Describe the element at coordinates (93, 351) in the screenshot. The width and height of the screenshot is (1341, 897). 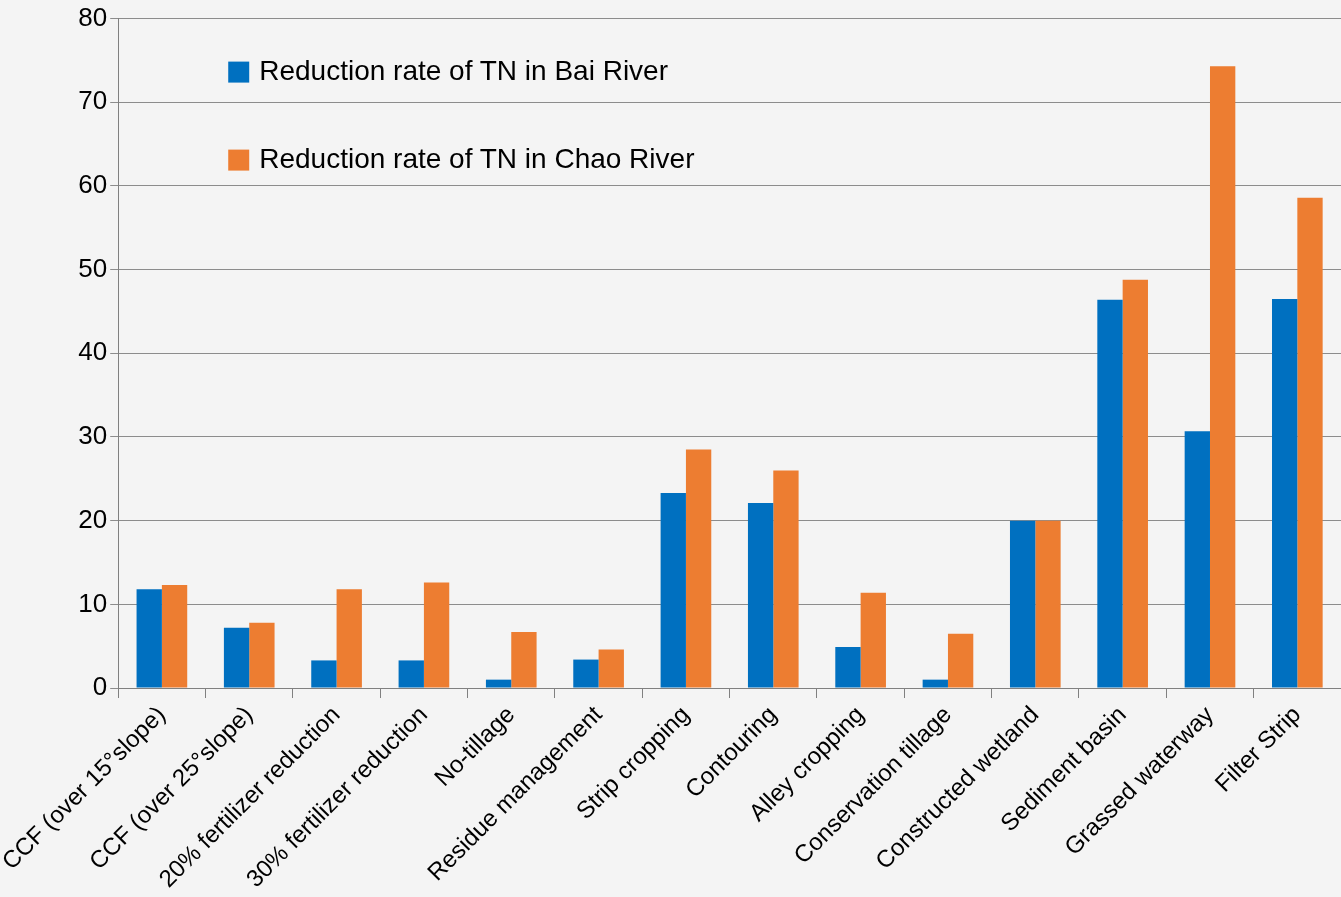
I see `y-tick-label: 40` at that location.